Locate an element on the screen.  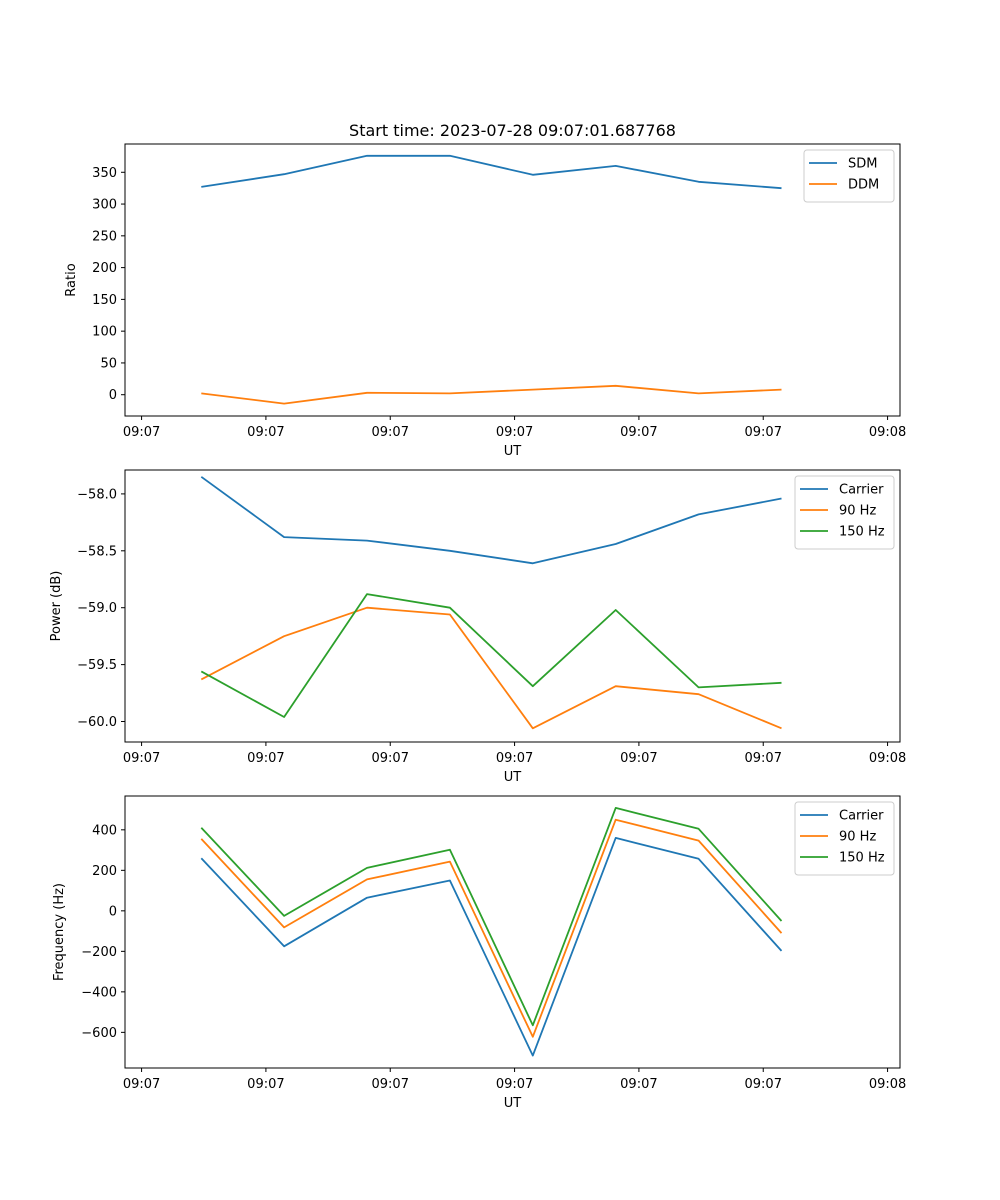
y-tick-label: 150 is located at coordinates (104, 300).